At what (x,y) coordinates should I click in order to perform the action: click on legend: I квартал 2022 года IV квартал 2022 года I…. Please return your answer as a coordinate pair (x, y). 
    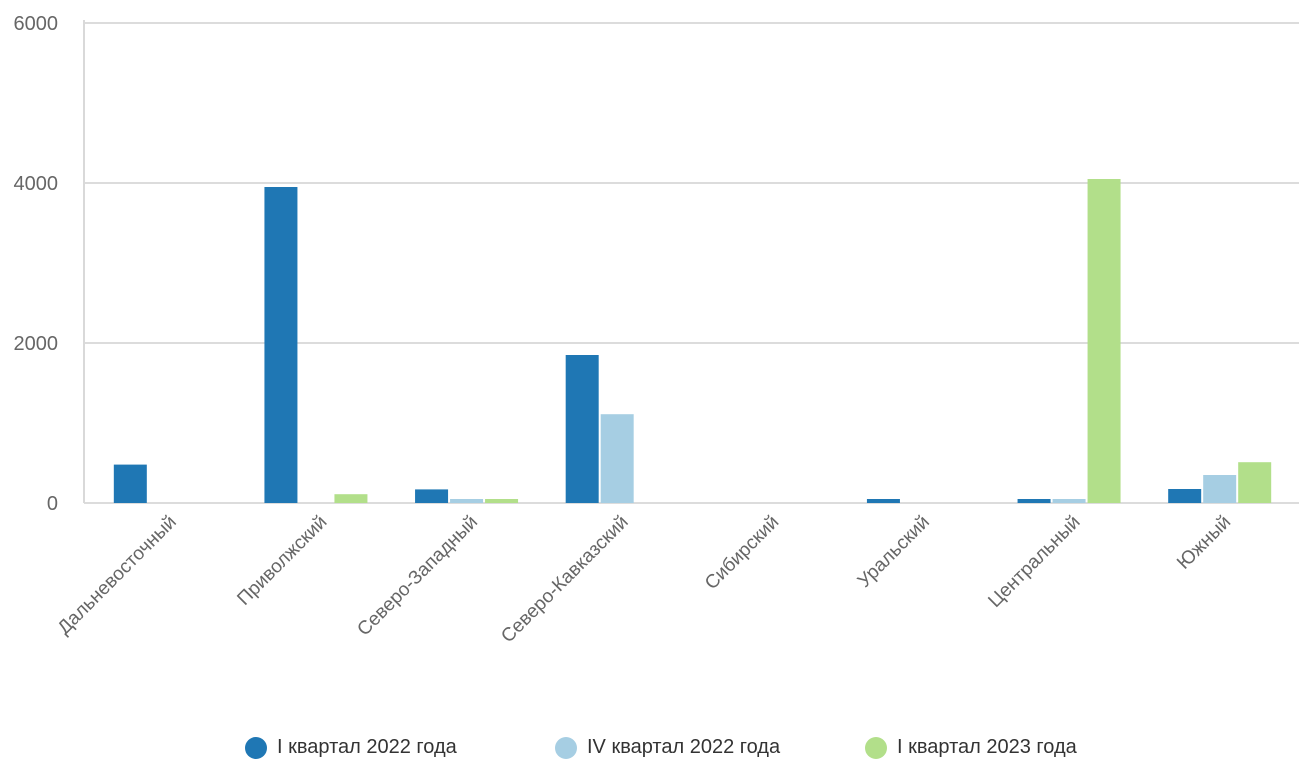
    Looking at the image, I should click on (649, 751).